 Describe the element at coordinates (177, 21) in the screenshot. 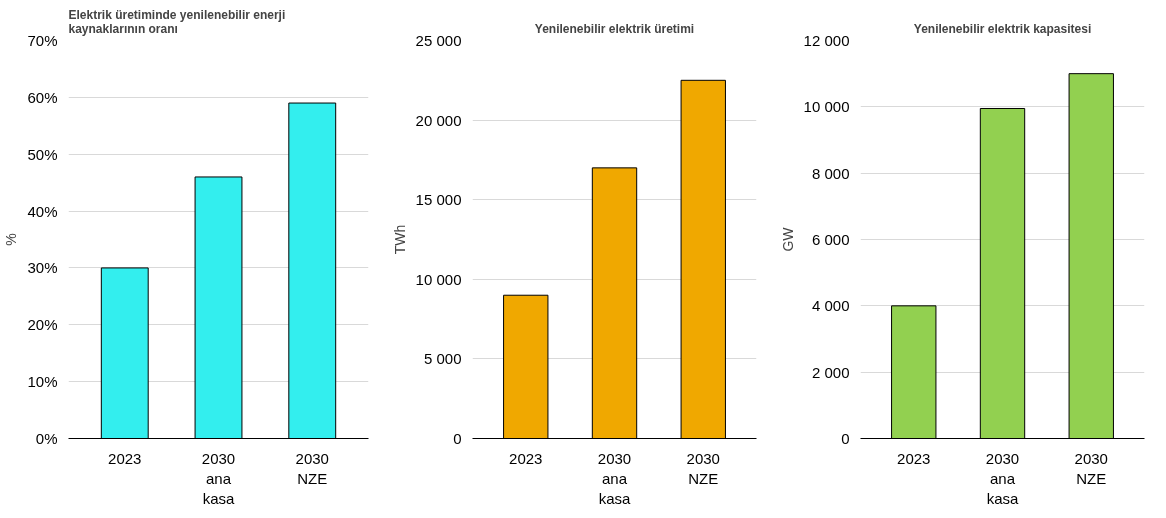

I see `chart-title: Elektrik üretiminde yenilenebilir enerji kaynaklarının oranı` at that location.